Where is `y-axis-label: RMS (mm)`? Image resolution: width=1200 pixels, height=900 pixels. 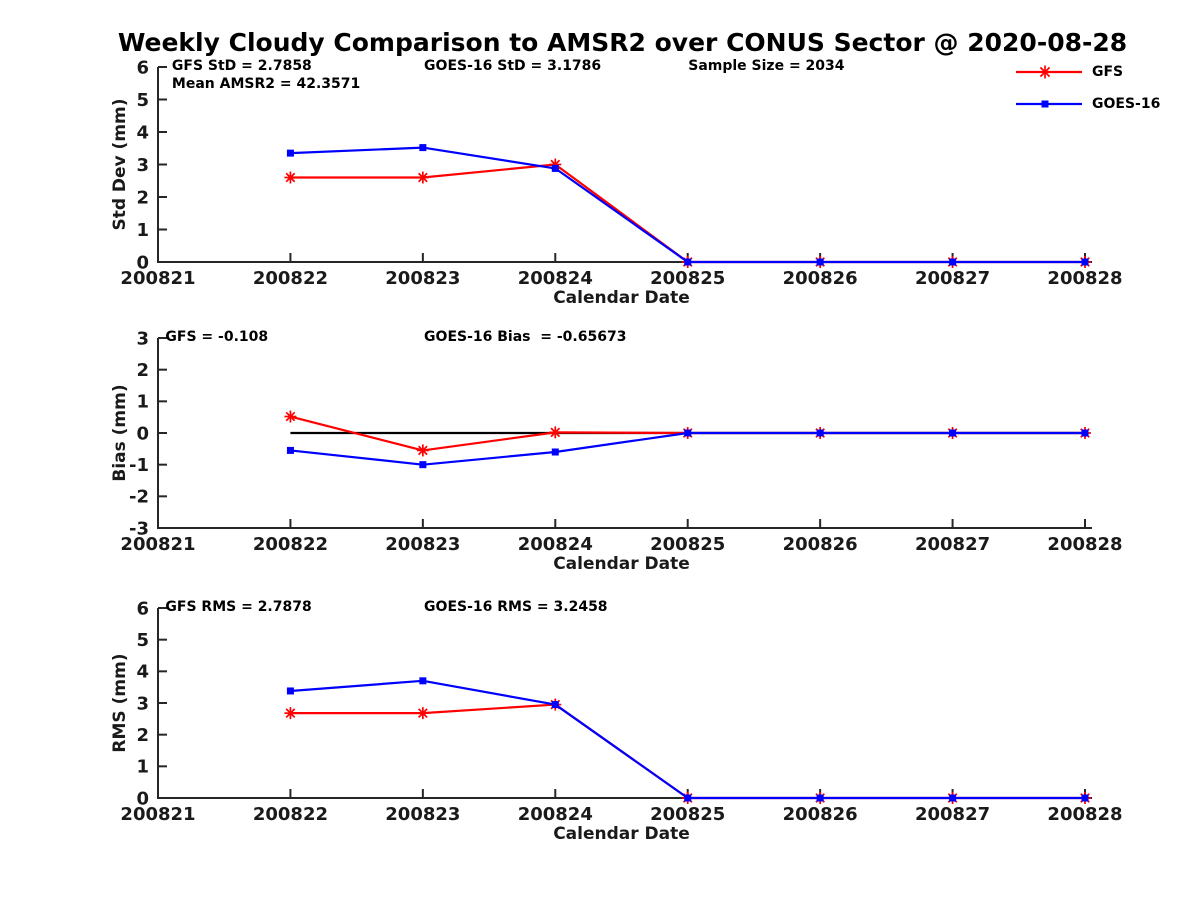
y-axis-label: RMS (mm) is located at coordinates (120, 702).